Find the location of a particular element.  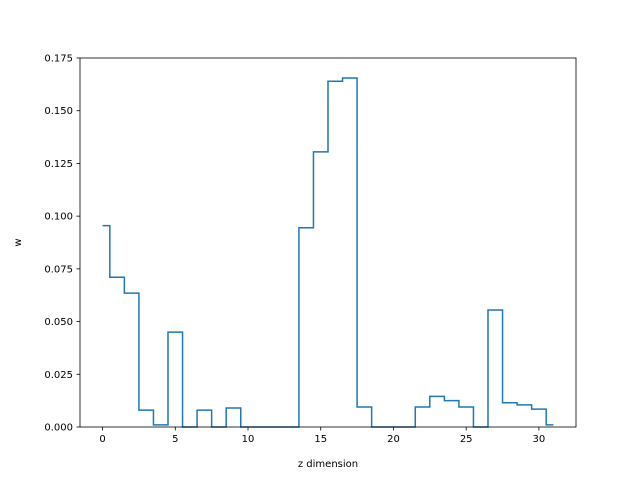

x-tick-label: 30 is located at coordinates (539, 439).